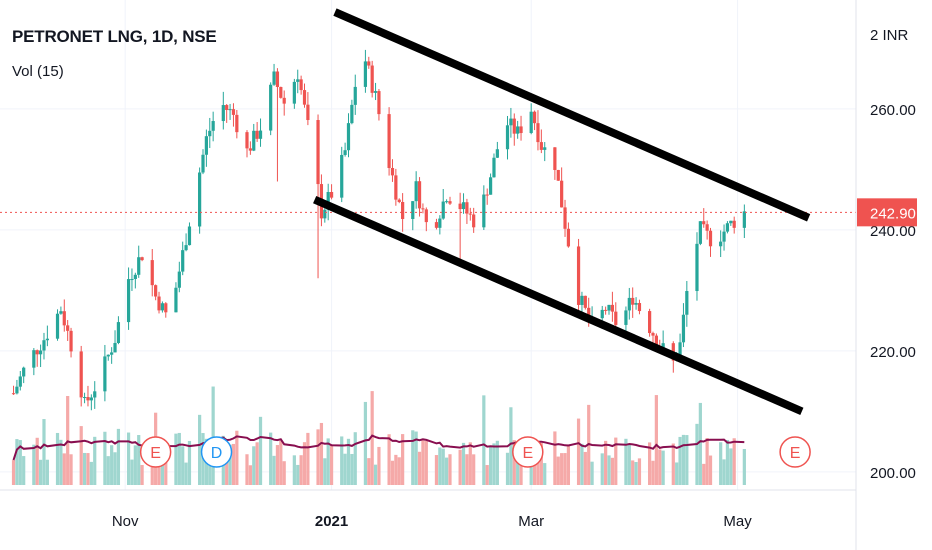 This screenshot has width=932, height=550. Describe the element at coordinates (432, 521) in the screenshot. I see `time-axis: Nov 2021 Mar May` at that location.